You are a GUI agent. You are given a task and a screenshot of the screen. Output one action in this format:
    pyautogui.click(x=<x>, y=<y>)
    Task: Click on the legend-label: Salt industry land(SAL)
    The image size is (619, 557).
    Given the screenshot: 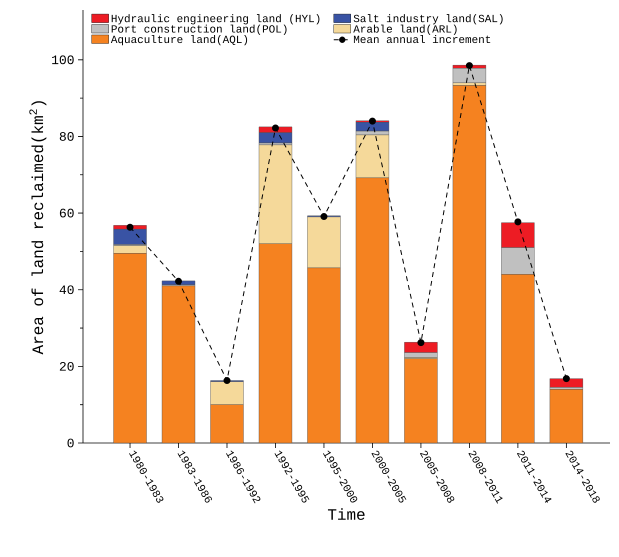 What is the action you would take?
    pyautogui.click(x=428, y=19)
    